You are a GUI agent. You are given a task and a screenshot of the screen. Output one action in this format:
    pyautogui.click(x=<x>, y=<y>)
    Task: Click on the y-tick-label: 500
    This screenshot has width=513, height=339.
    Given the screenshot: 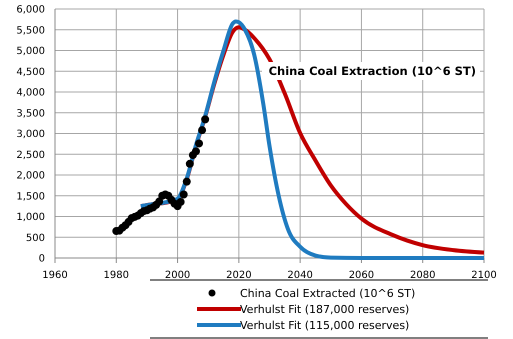 What is the action you would take?
    pyautogui.click(x=35, y=238)
    